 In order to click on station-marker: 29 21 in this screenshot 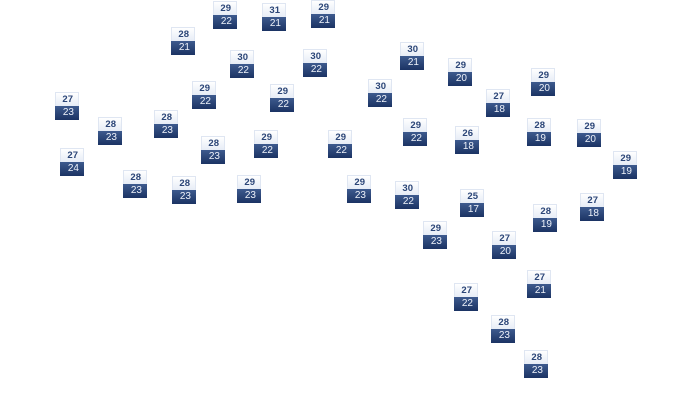, I will do `click(323, 14)`.